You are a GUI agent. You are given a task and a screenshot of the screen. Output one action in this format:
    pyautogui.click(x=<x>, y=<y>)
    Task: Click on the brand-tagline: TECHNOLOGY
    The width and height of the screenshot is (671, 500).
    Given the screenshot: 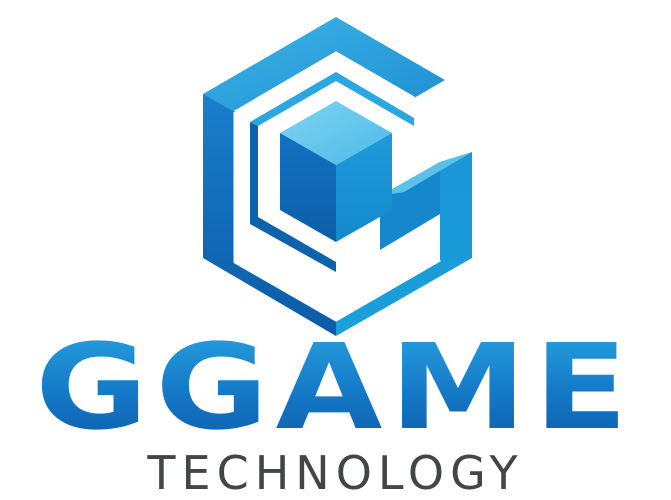 What is the action you would take?
    pyautogui.click(x=335, y=473)
    